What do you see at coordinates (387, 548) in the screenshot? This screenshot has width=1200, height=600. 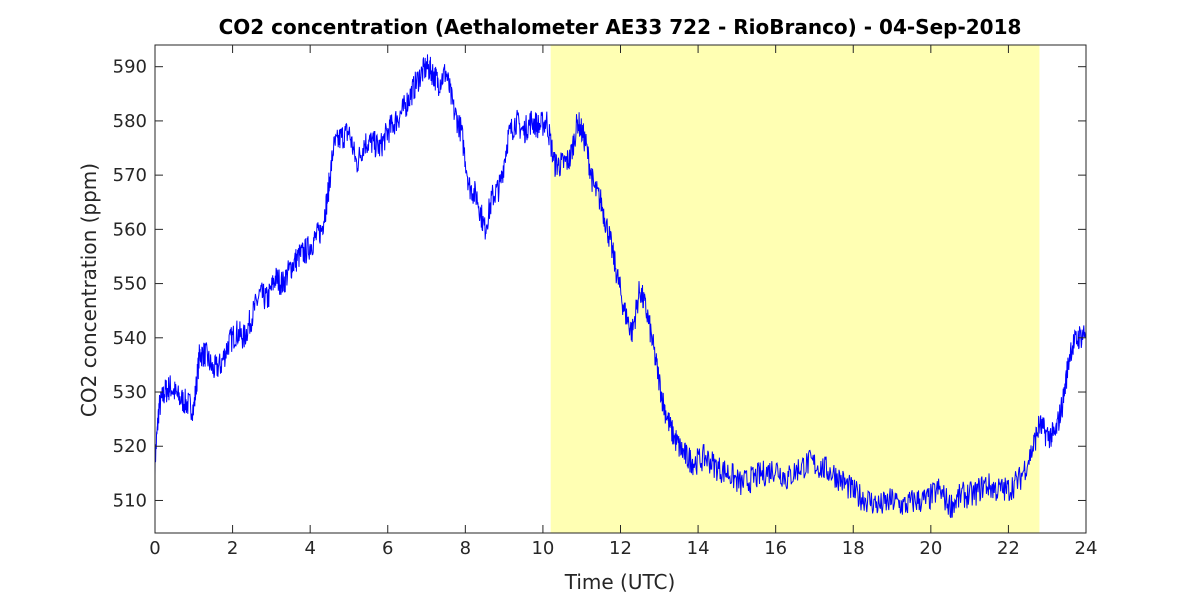 I see `x-tick-label: 6` at bounding box center [387, 548].